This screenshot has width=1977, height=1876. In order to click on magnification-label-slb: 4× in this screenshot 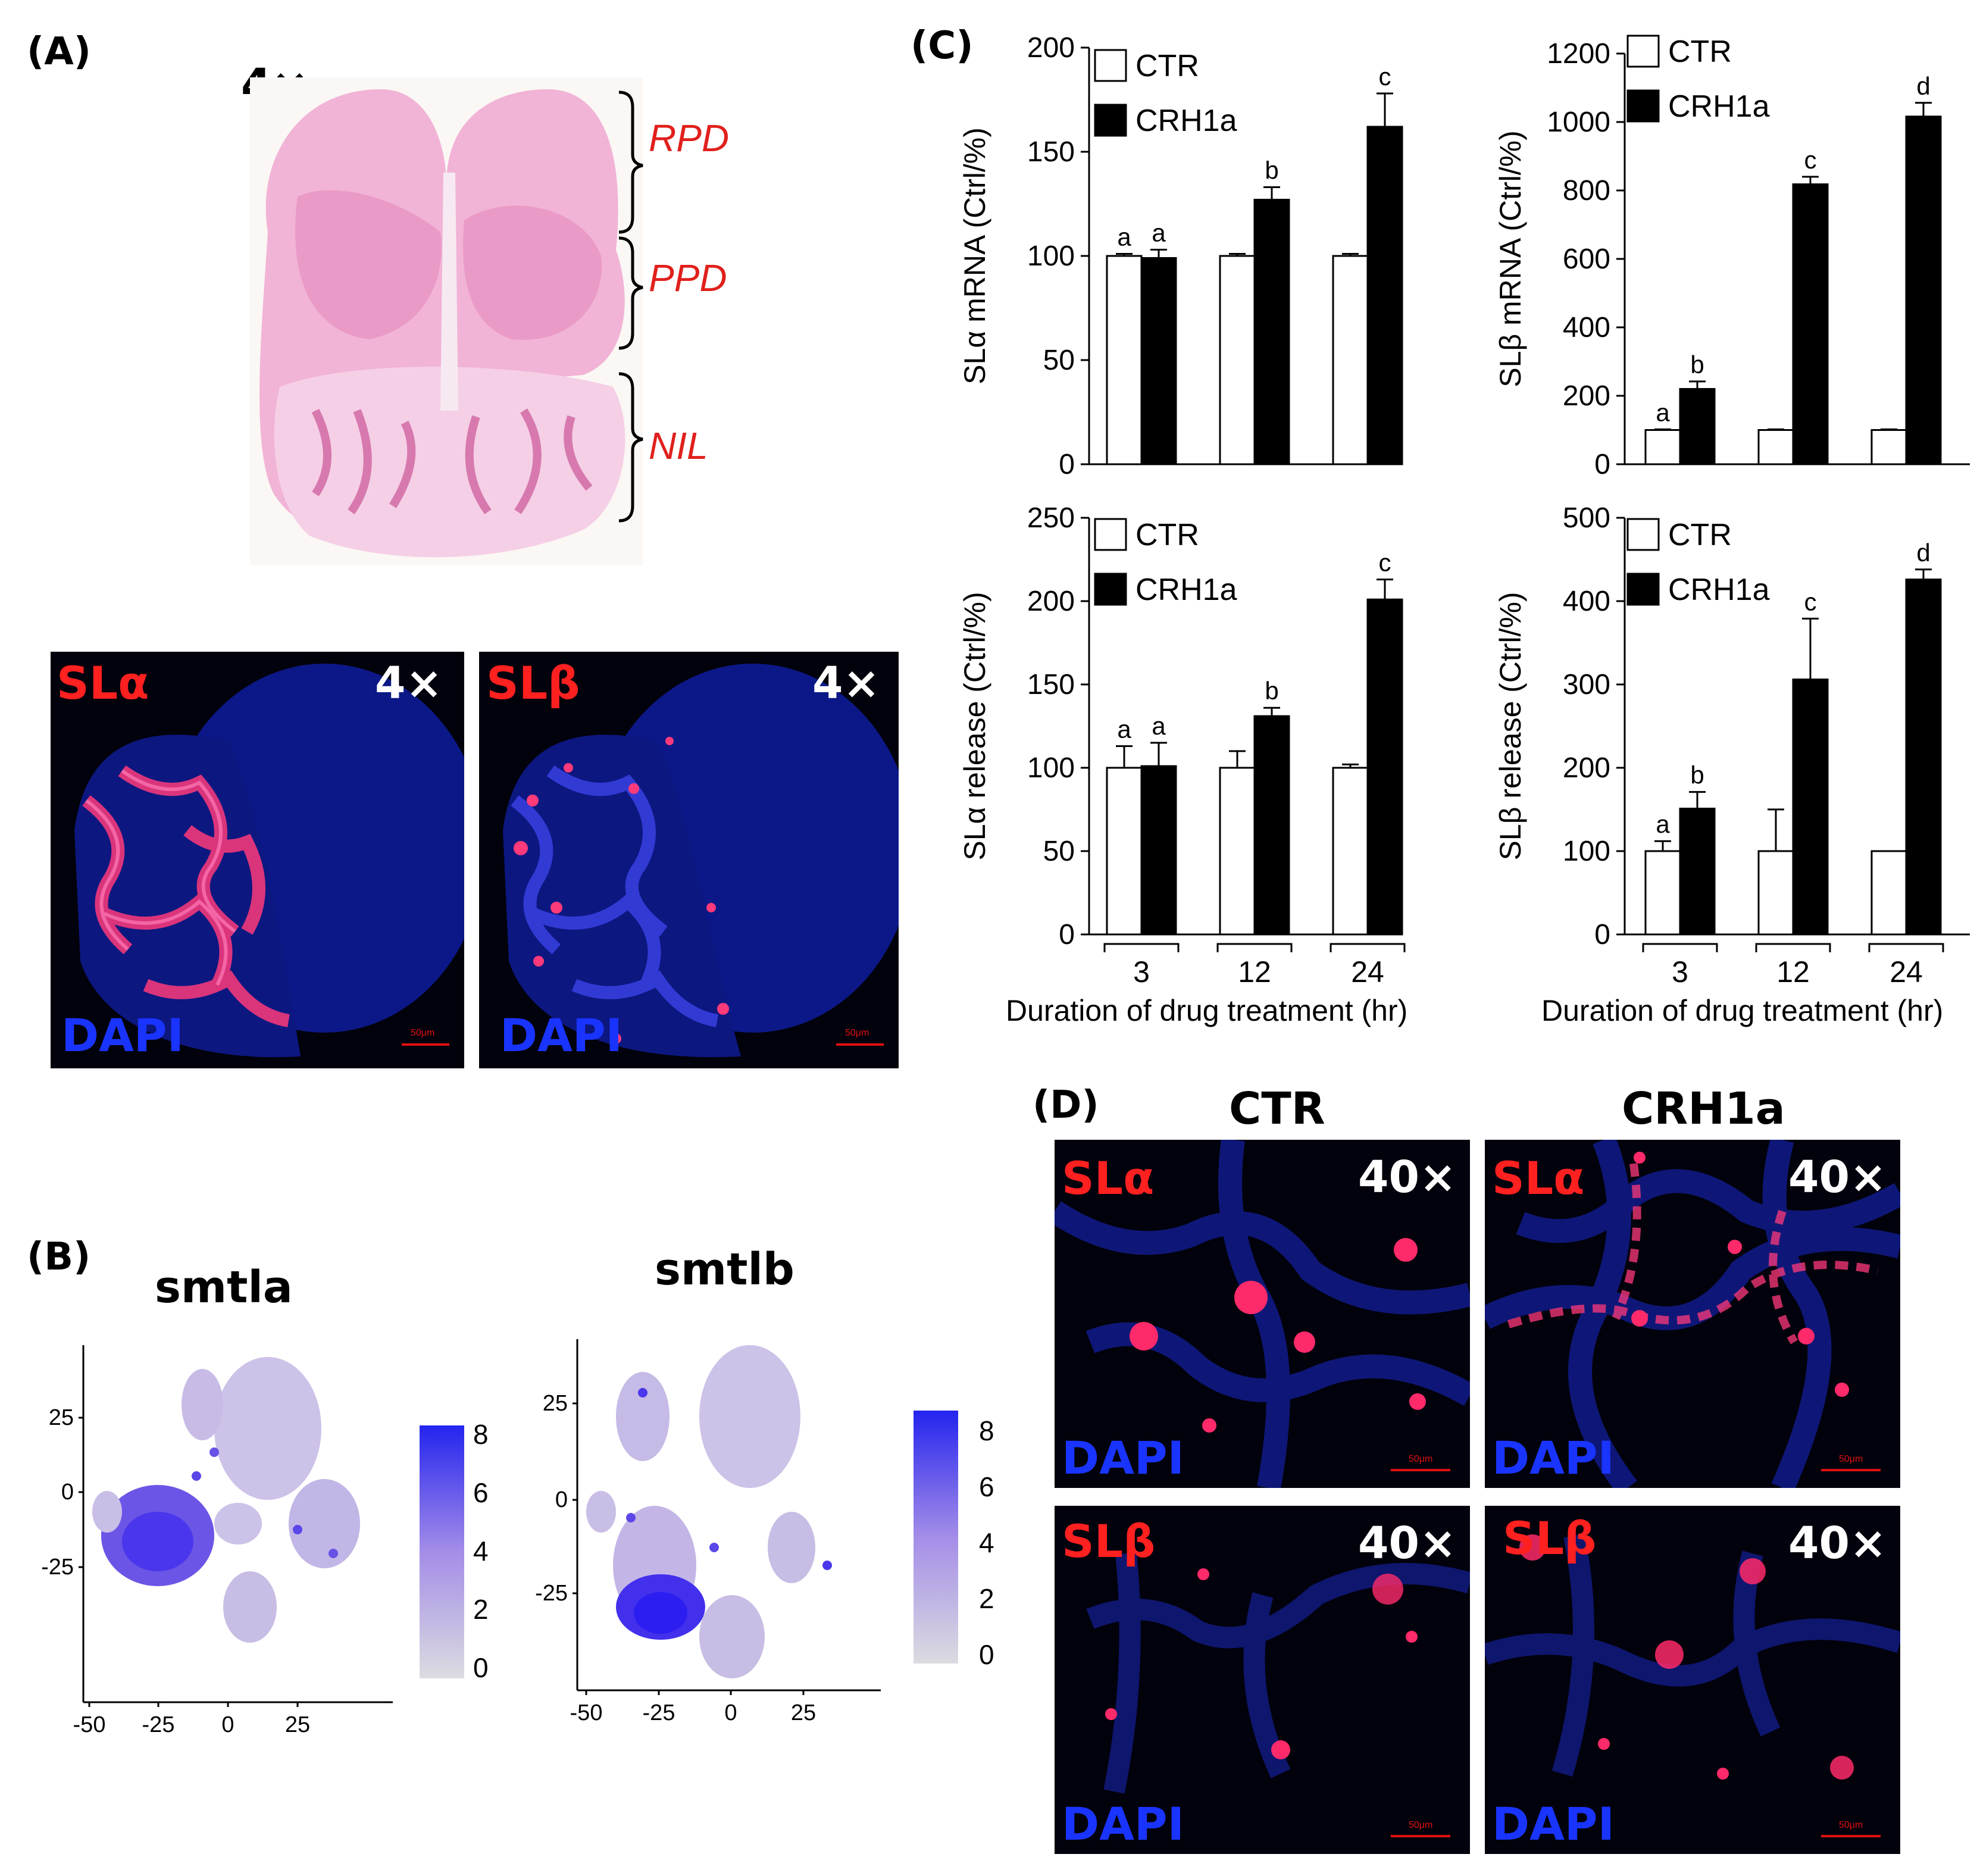, I will do `click(846, 683)`.